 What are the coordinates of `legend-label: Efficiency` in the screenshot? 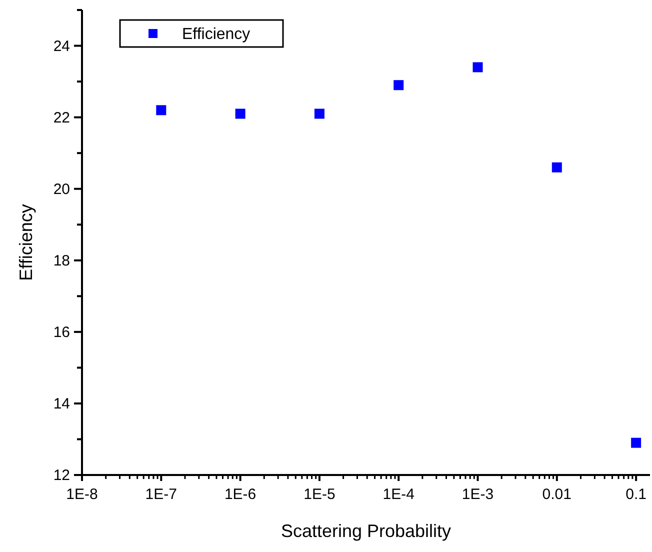 It's located at (216, 34).